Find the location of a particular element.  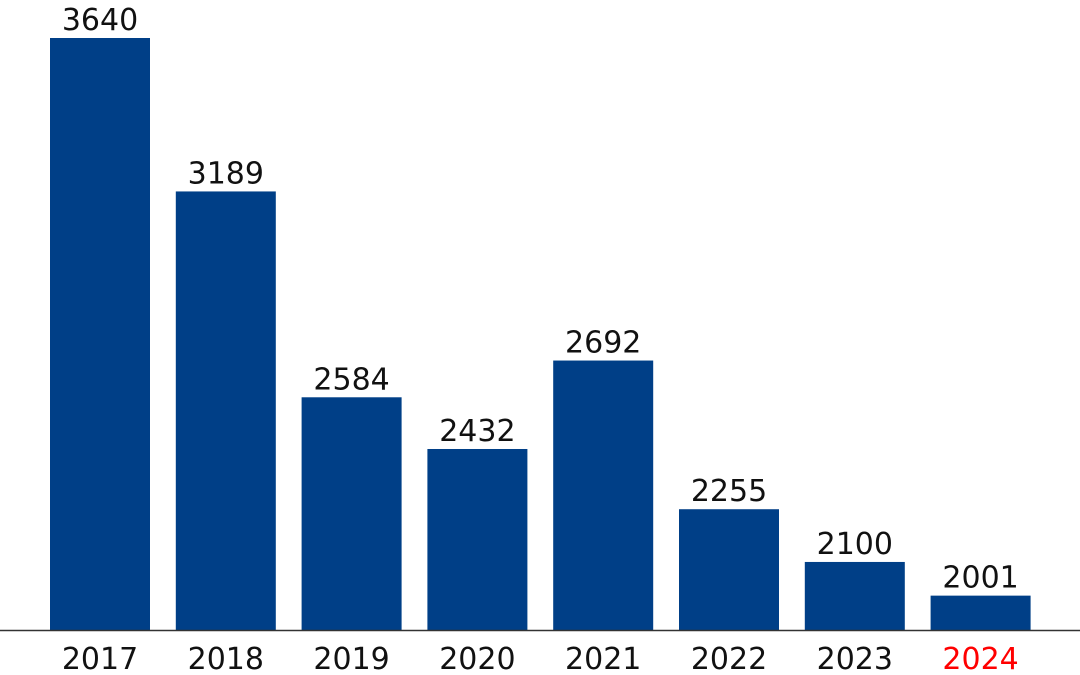

bar-2018 is located at coordinates (225, 411).